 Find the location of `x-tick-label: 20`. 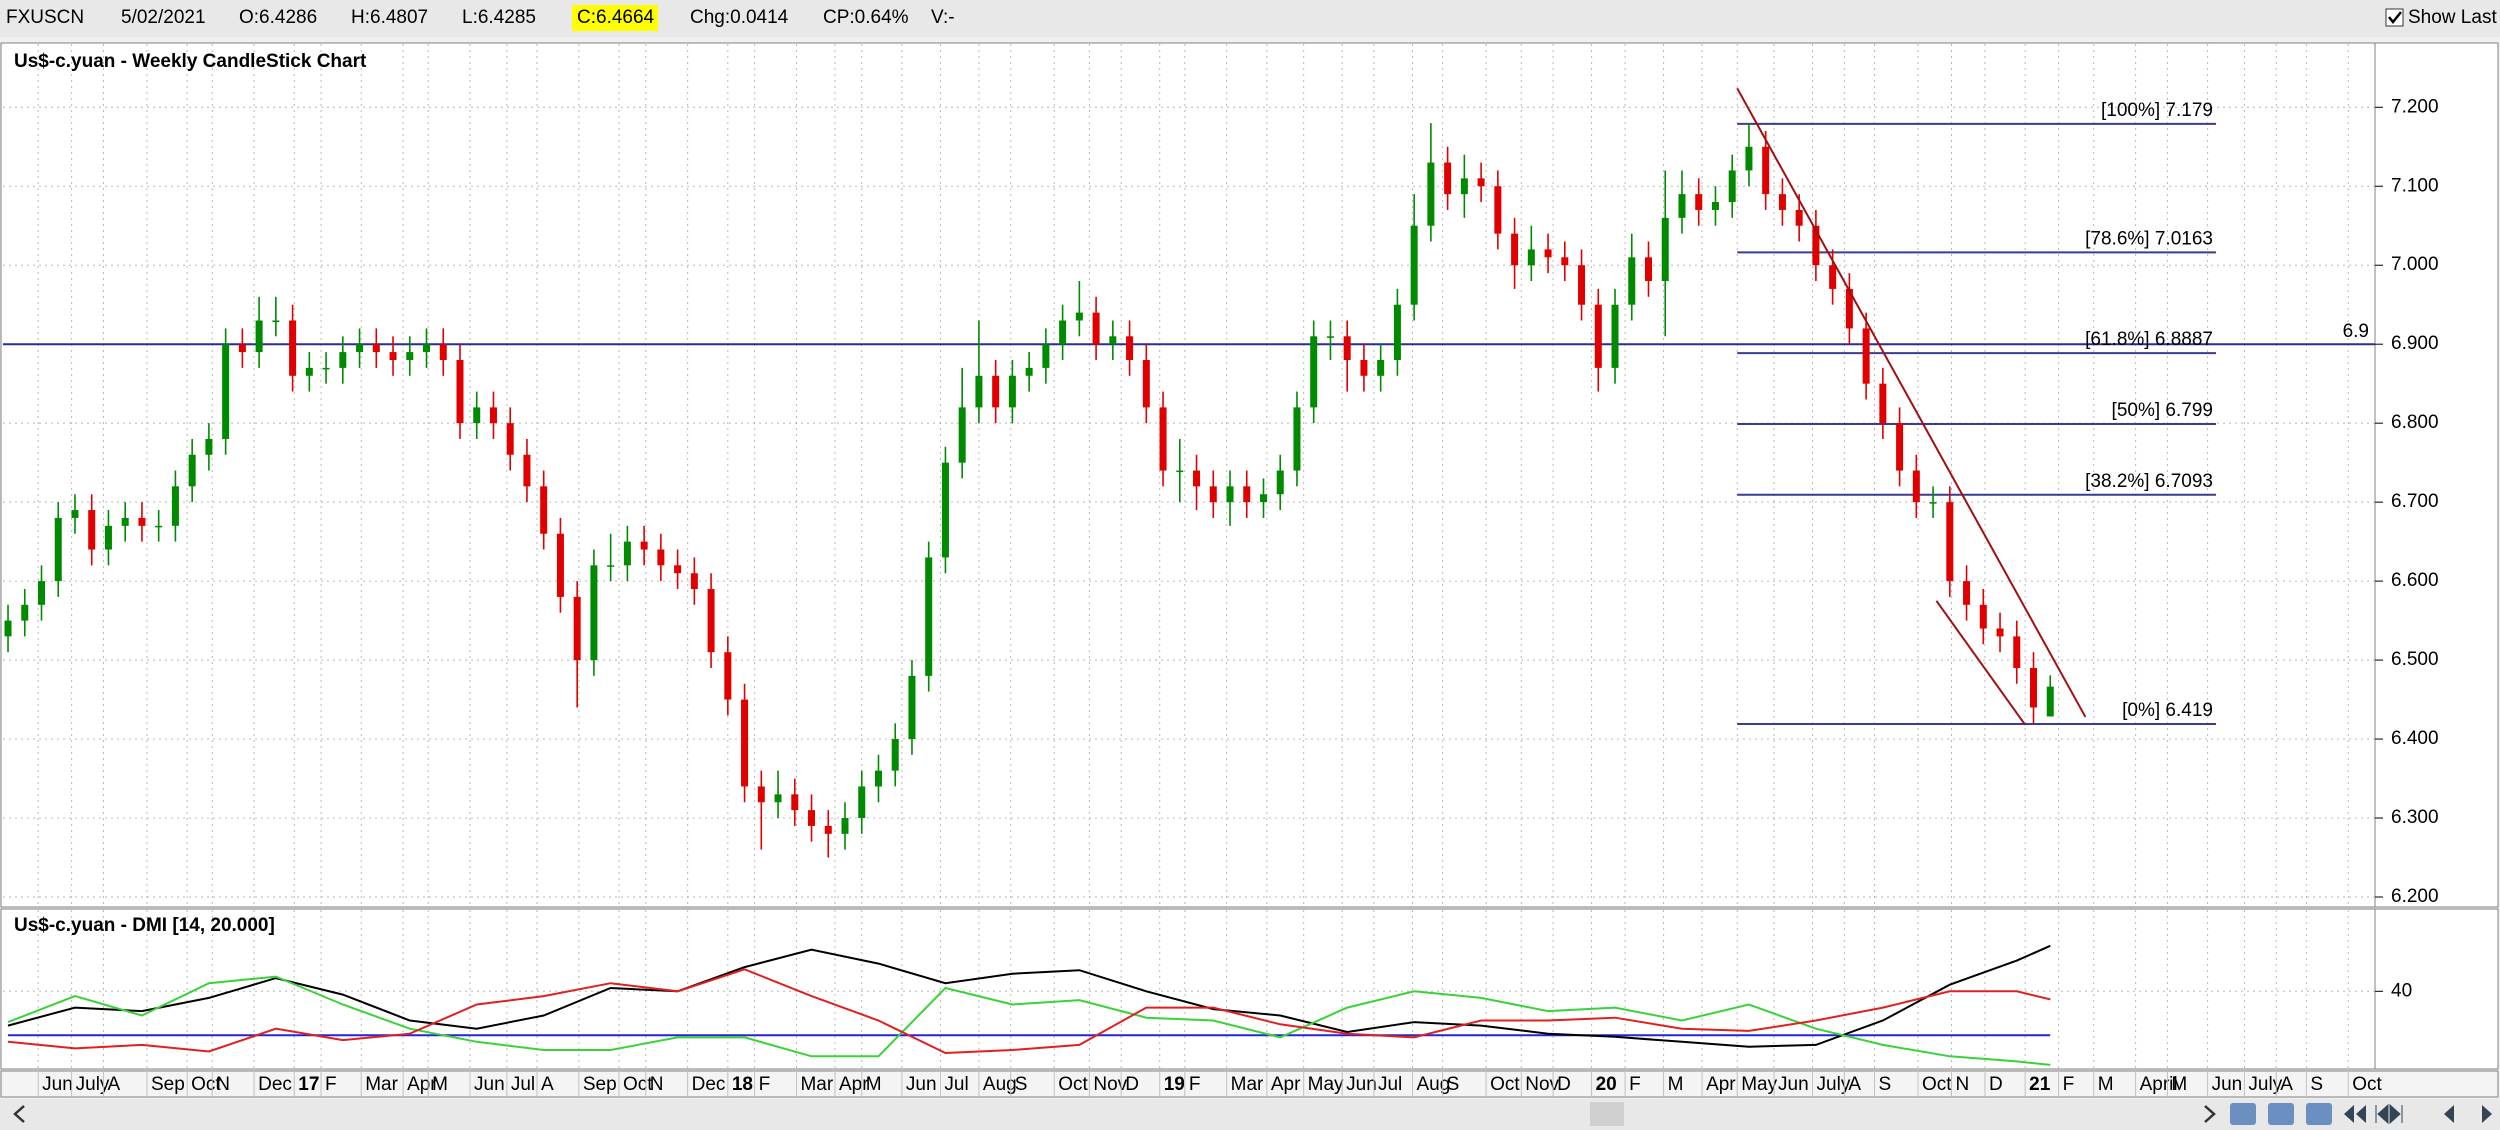

x-tick-label: 20 is located at coordinates (1606, 1084).